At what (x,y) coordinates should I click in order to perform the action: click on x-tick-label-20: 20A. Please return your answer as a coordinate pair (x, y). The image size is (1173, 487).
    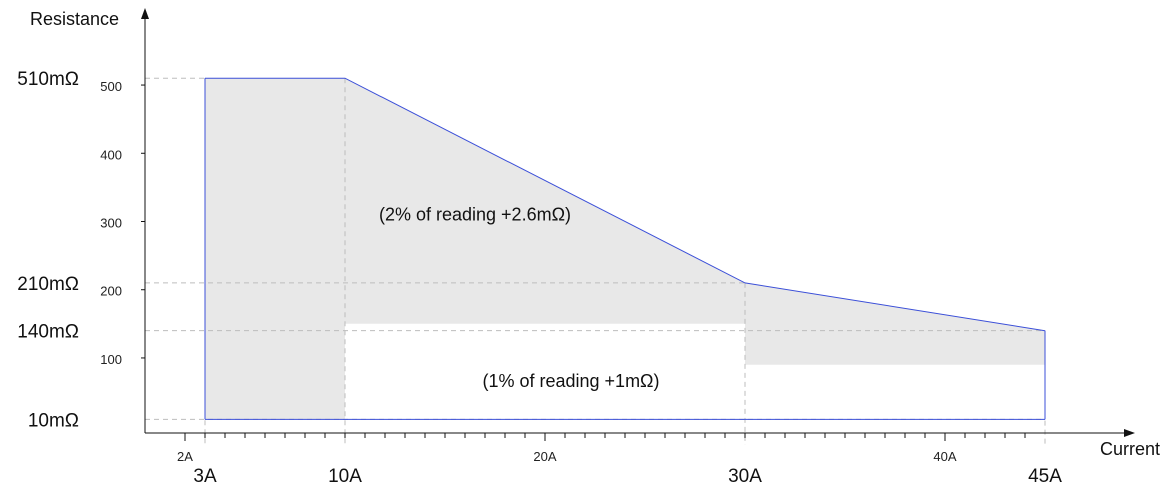
    Looking at the image, I should click on (544, 456).